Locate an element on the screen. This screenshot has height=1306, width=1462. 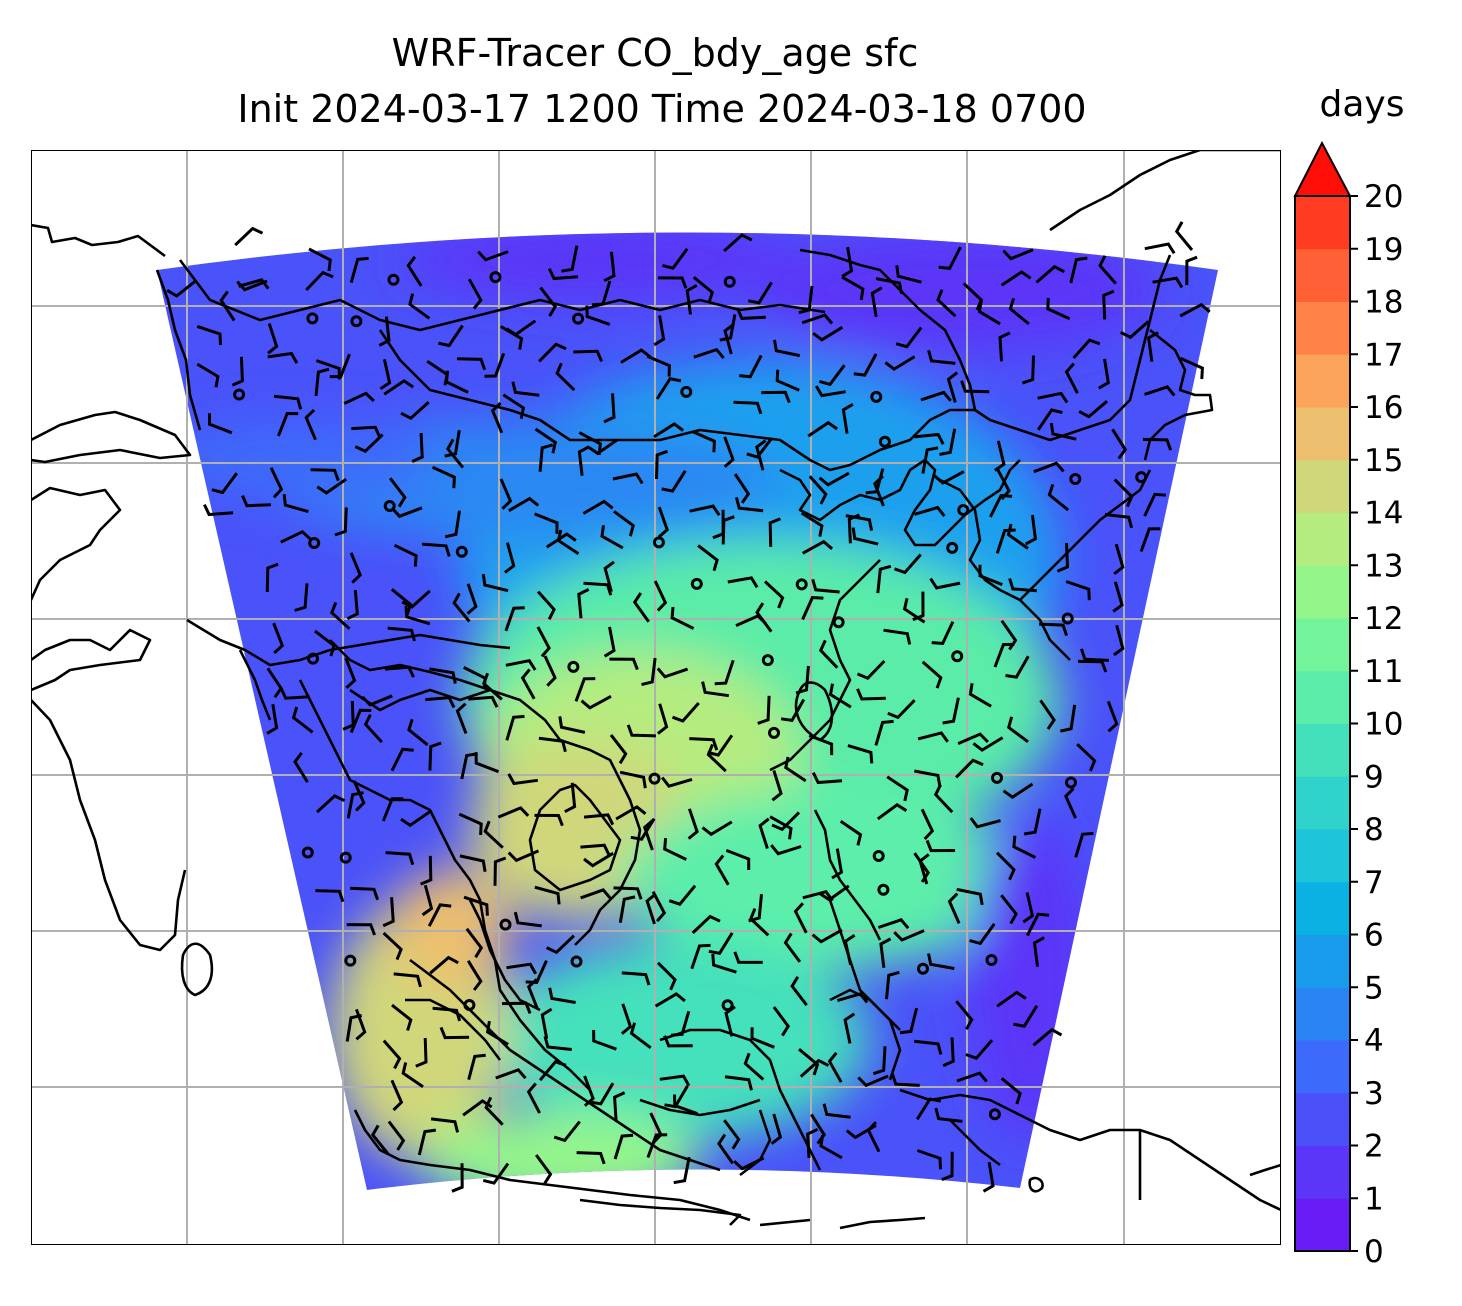
colorbar-tick-label: 14 is located at coordinates (1383, 514).